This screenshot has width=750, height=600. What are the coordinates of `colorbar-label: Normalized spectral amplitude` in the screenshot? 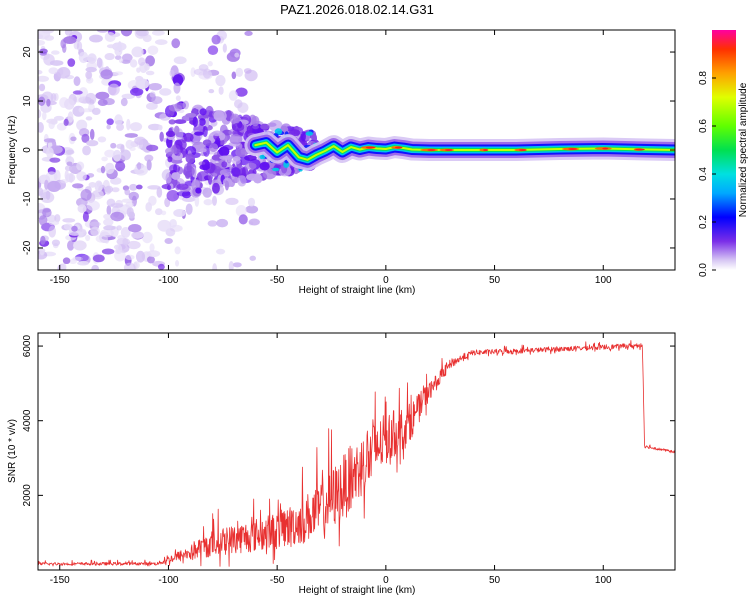 It's located at (743, 149).